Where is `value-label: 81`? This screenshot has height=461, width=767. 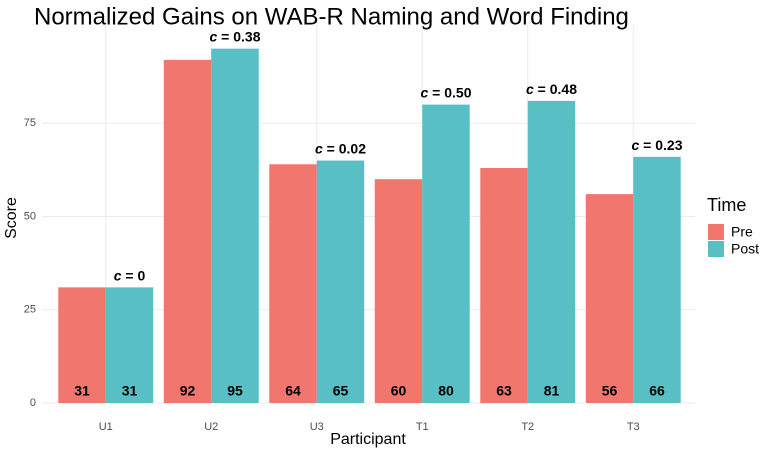 value-label: 81 is located at coordinates (552, 391).